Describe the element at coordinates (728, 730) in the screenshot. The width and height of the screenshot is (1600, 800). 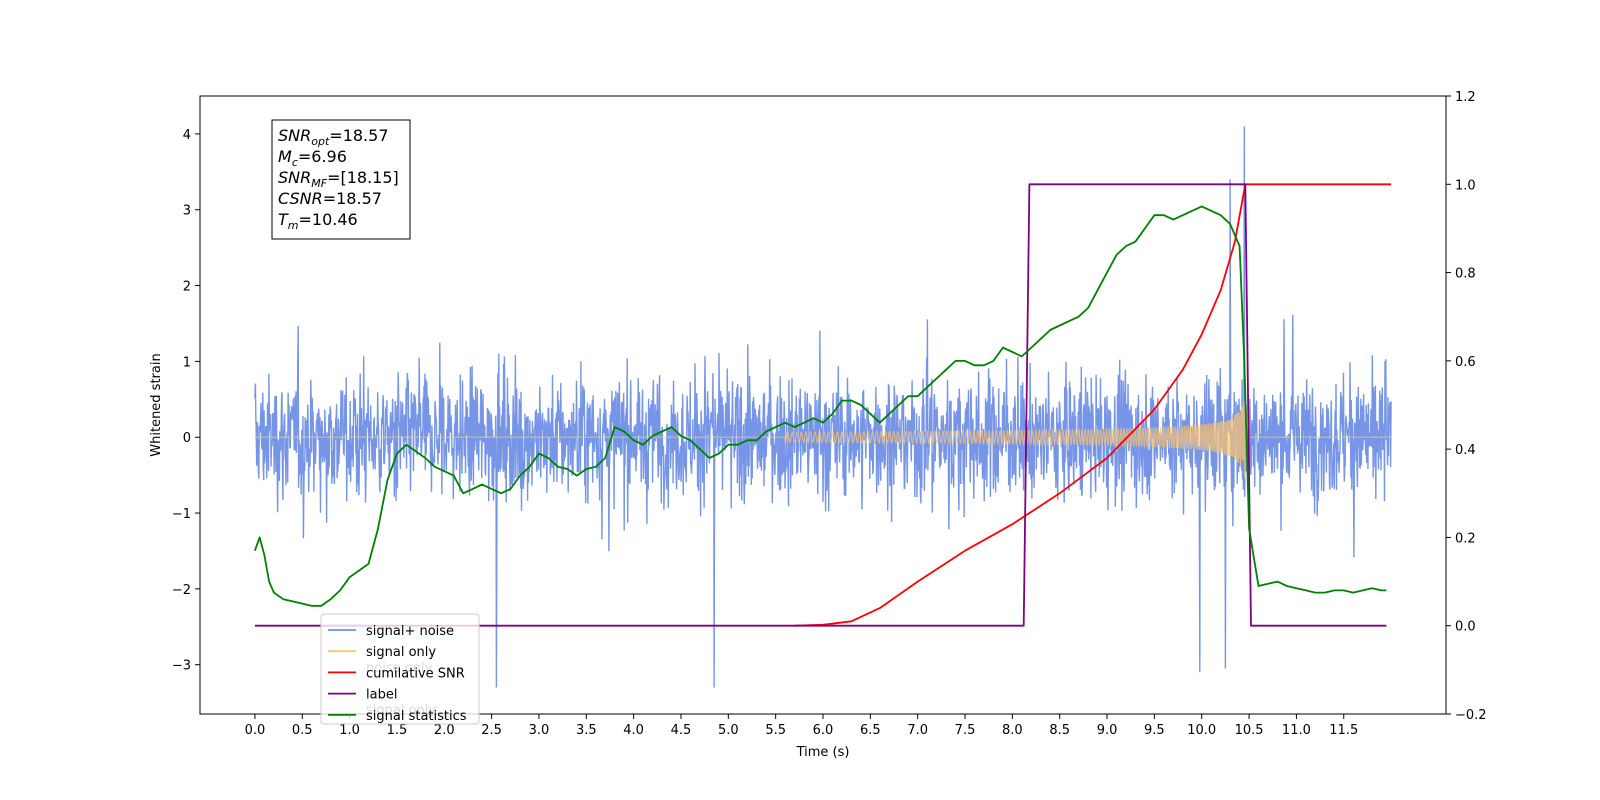
I see `x-tick-label: 5.0` at that location.